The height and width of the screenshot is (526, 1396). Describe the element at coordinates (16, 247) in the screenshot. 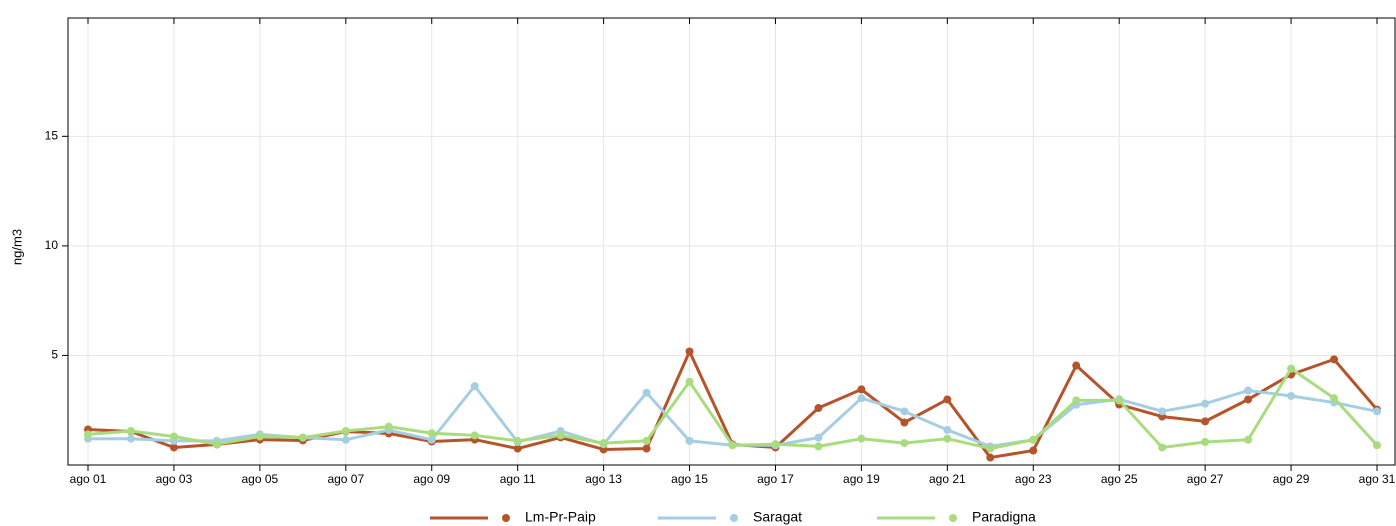

I see `y-axis-label: ng/m3` at that location.